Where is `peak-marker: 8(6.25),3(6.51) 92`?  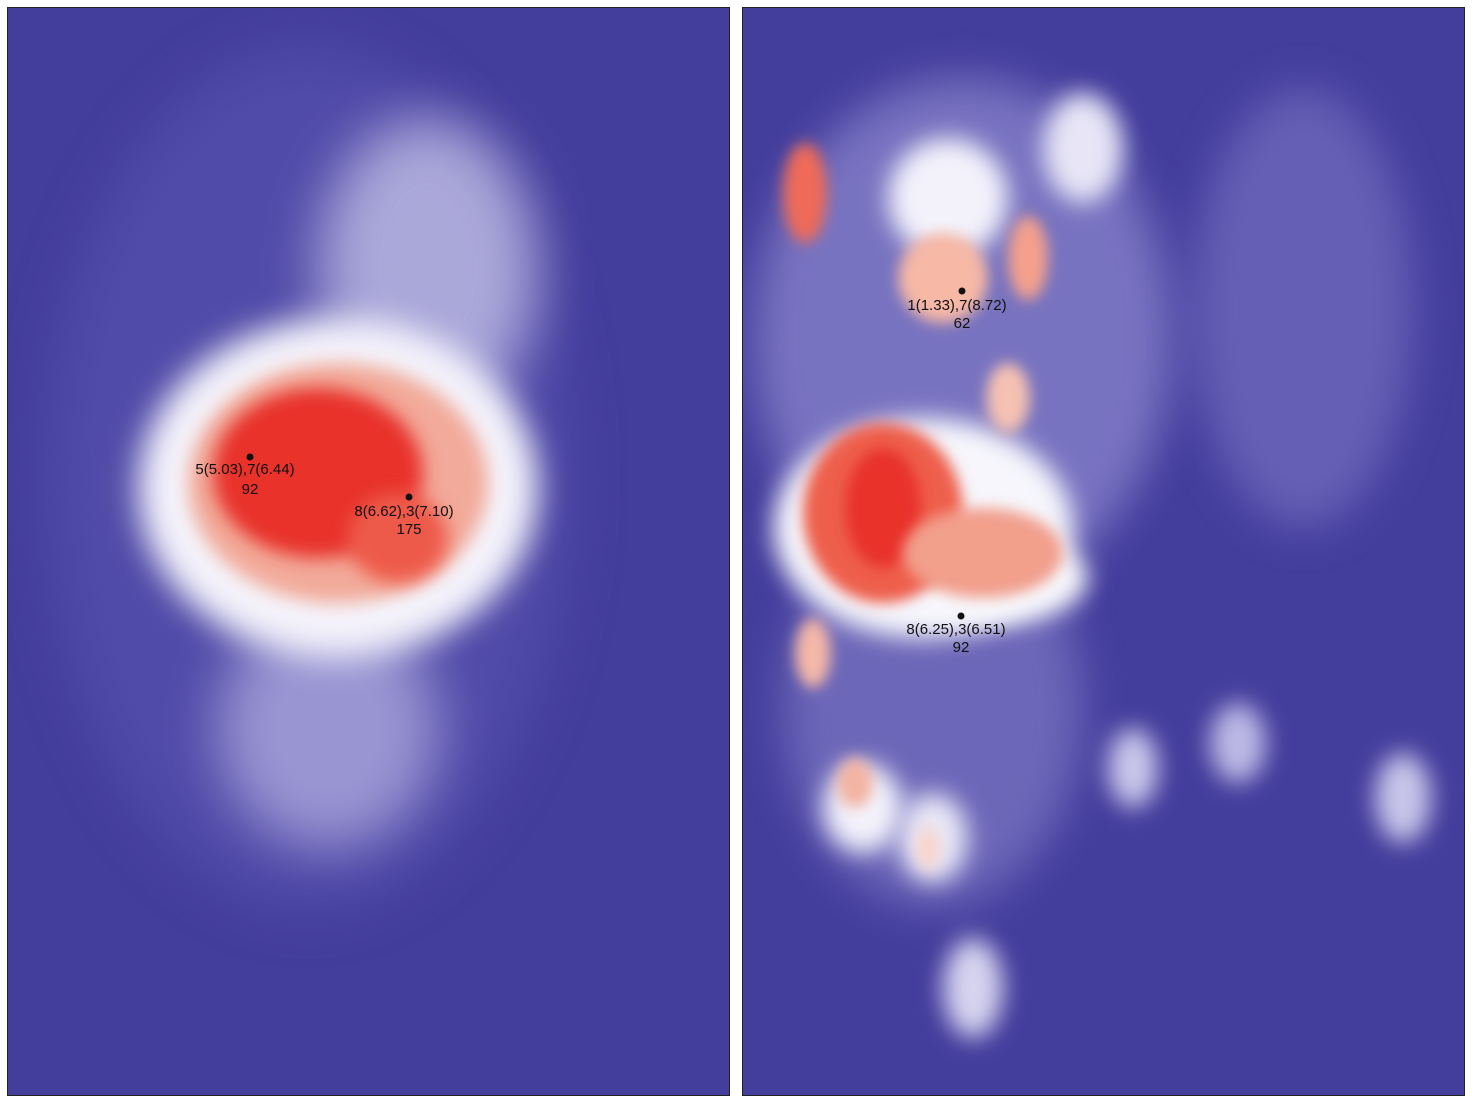 peak-marker: 8(6.25),3(6.51) 92 is located at coordinates (956, 634).